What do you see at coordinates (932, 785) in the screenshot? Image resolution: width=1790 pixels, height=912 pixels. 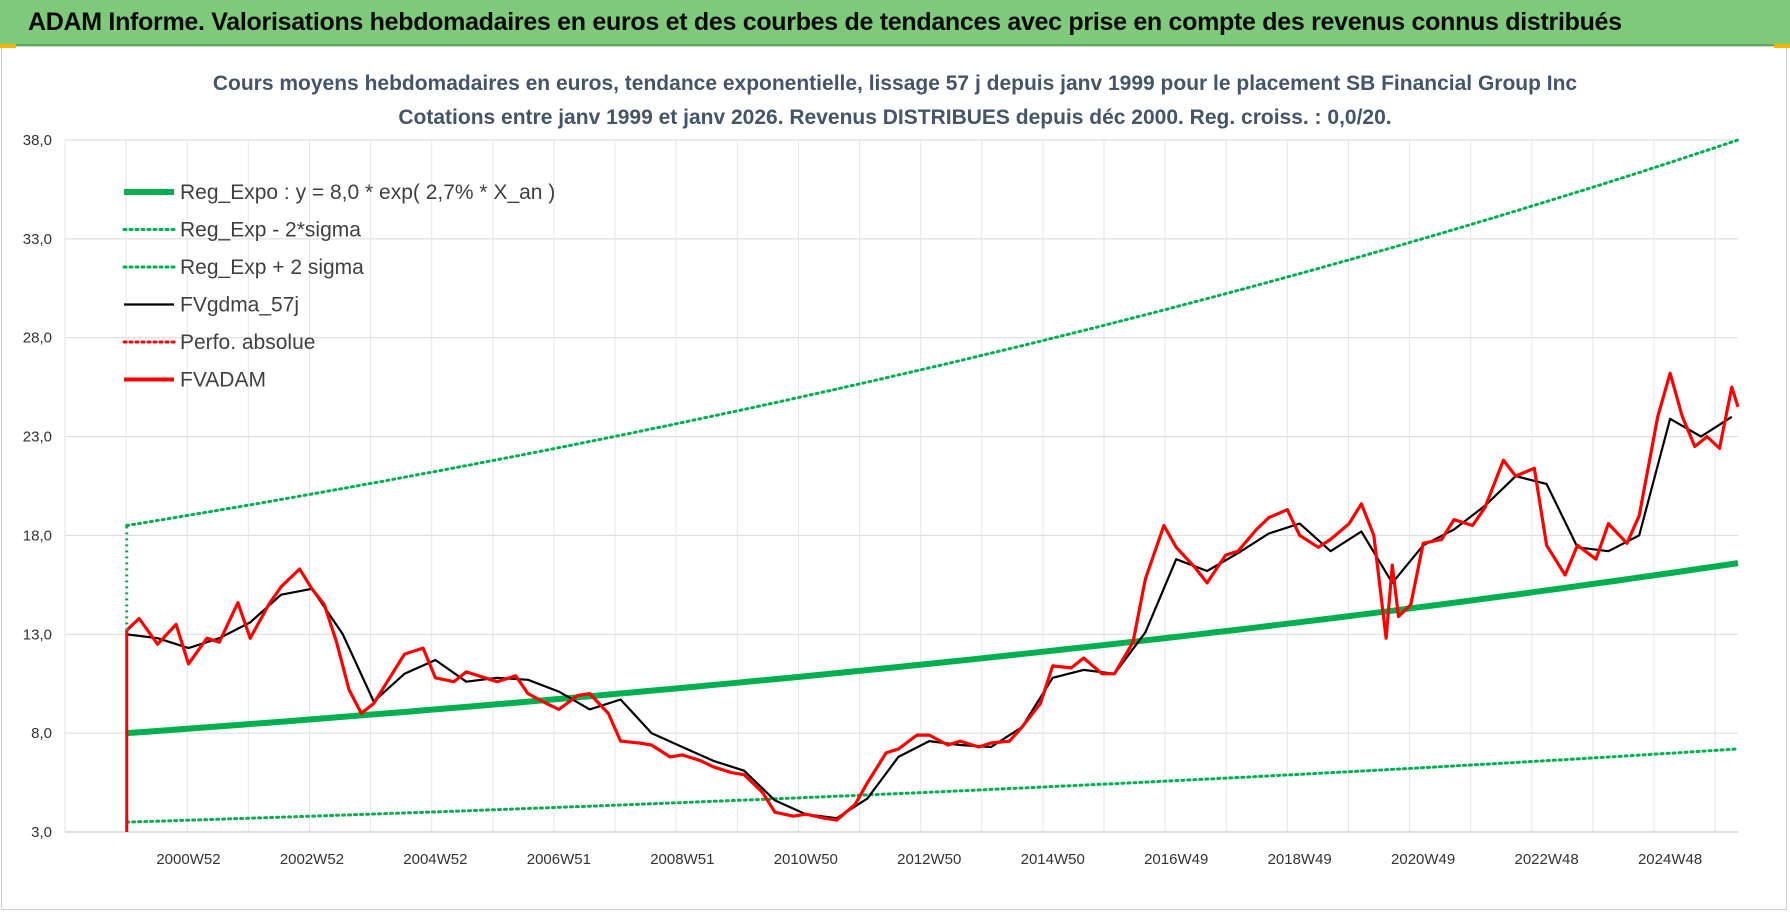 I see `series-line` at bounding box center [932, 785].